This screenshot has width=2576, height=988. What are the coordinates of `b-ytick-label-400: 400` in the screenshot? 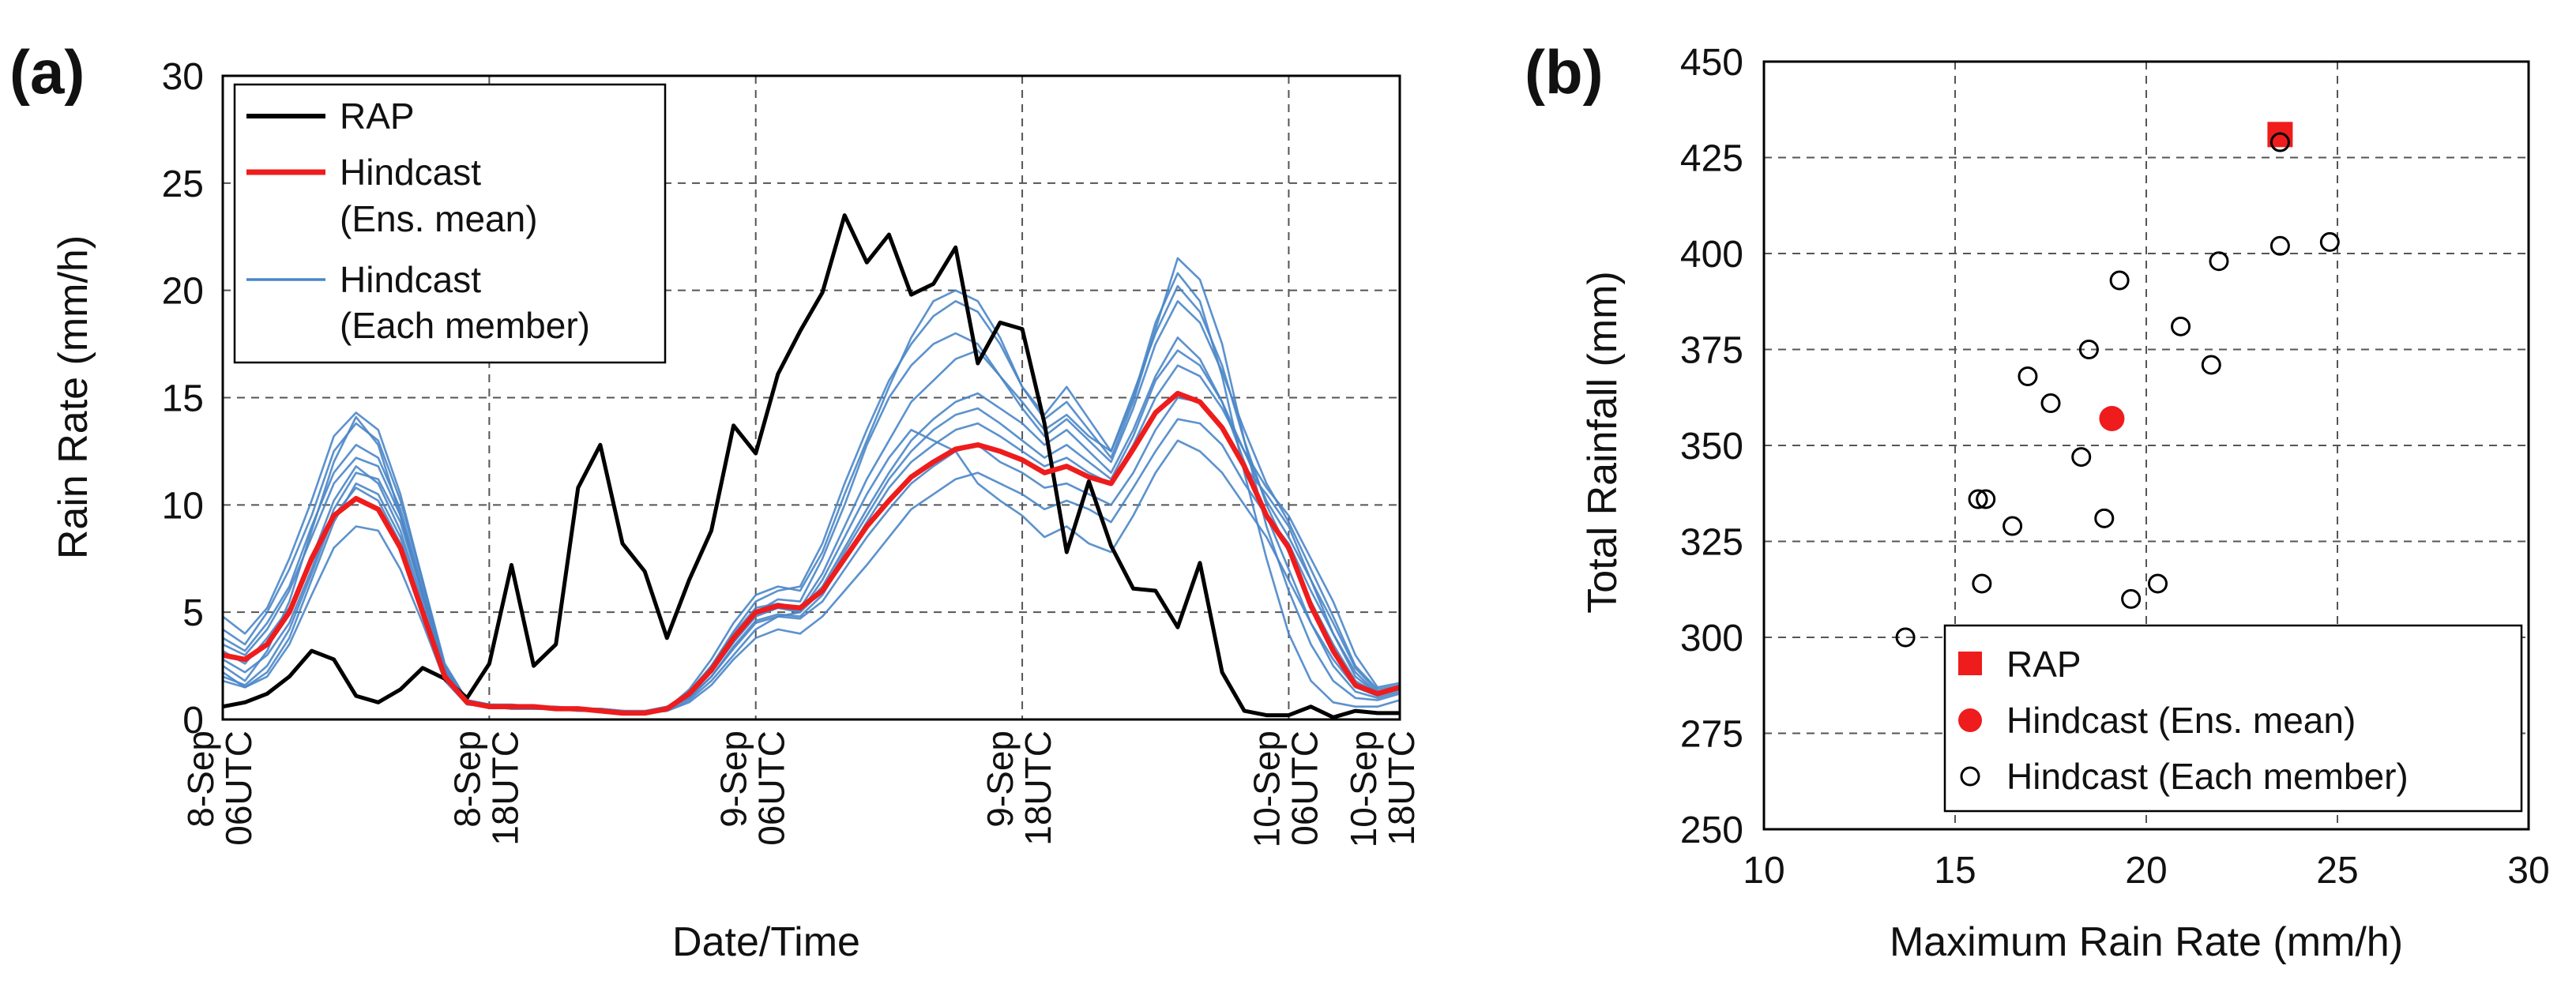 It's located at (1712, 255).